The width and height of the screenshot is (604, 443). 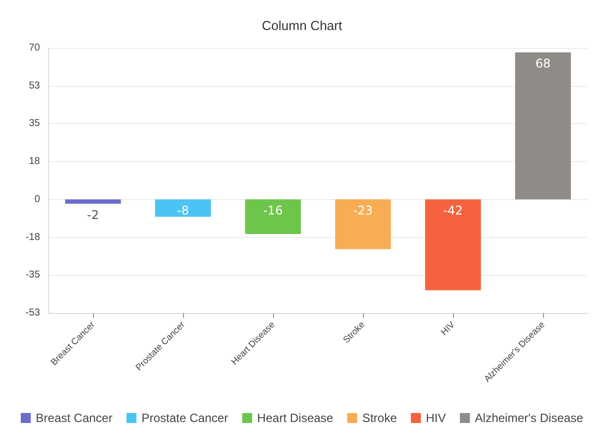 I want to click on data-label: -23, so click(x=363, y=210).